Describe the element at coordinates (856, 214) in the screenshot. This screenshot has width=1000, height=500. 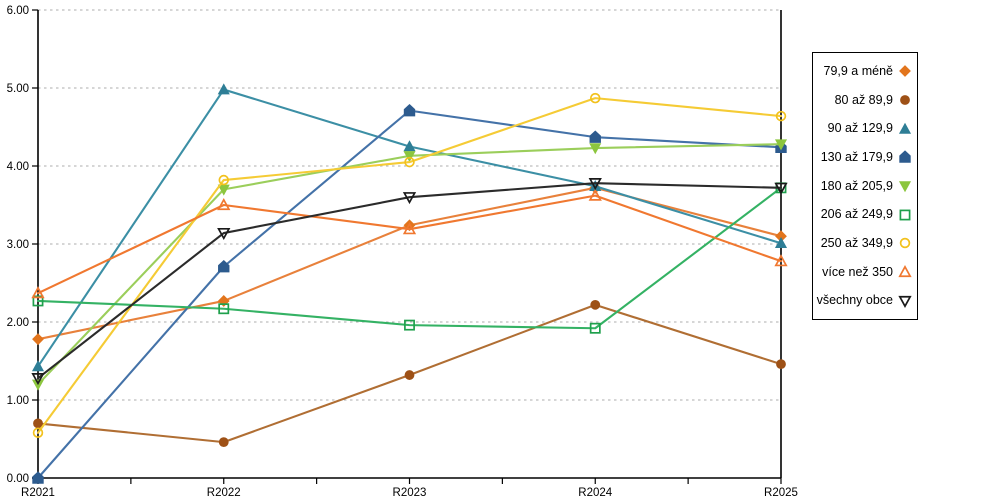
I see `legend-item-label: 206 až 249,9` at that location.